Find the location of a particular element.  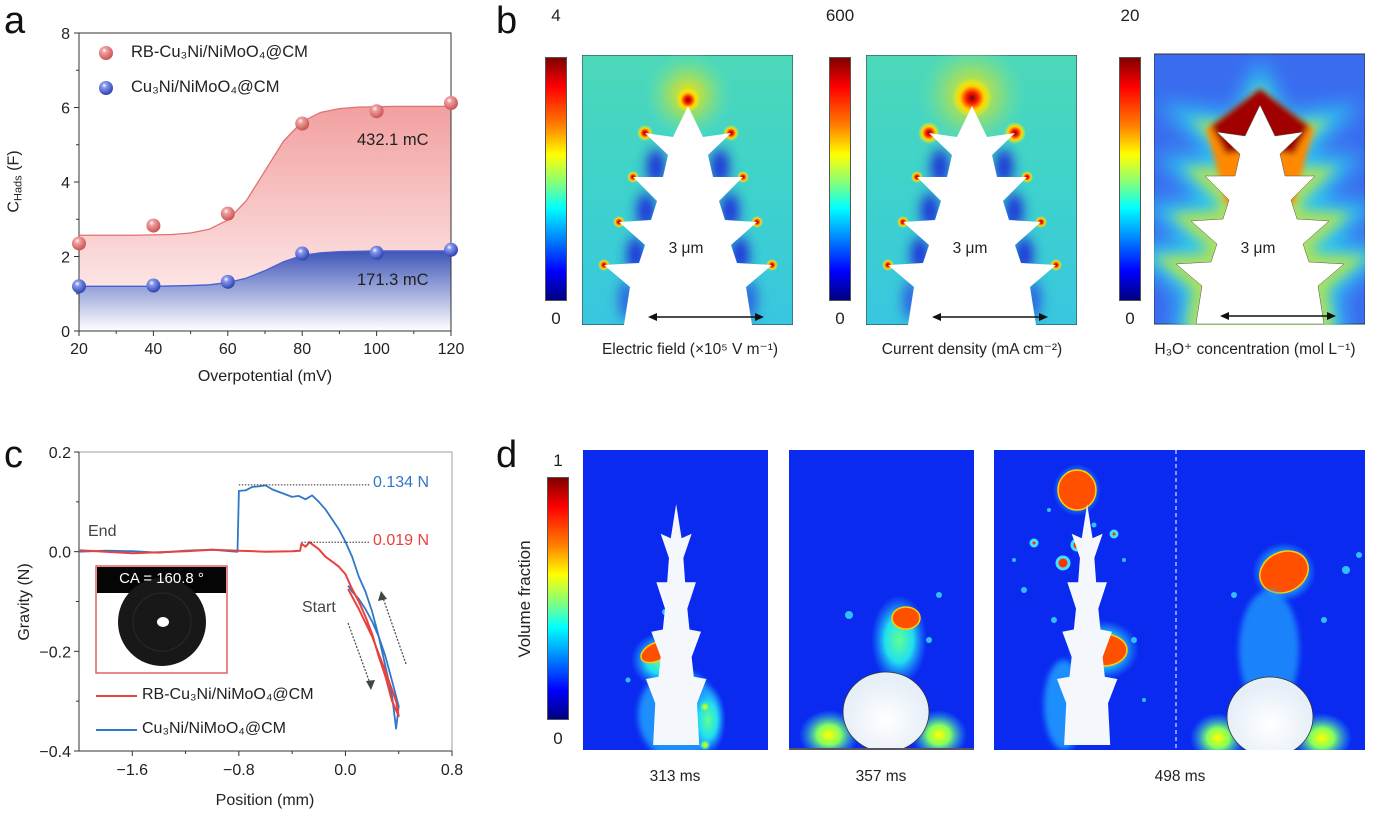

x-tick-label: 0.8 is located at coordinates (452, 770).